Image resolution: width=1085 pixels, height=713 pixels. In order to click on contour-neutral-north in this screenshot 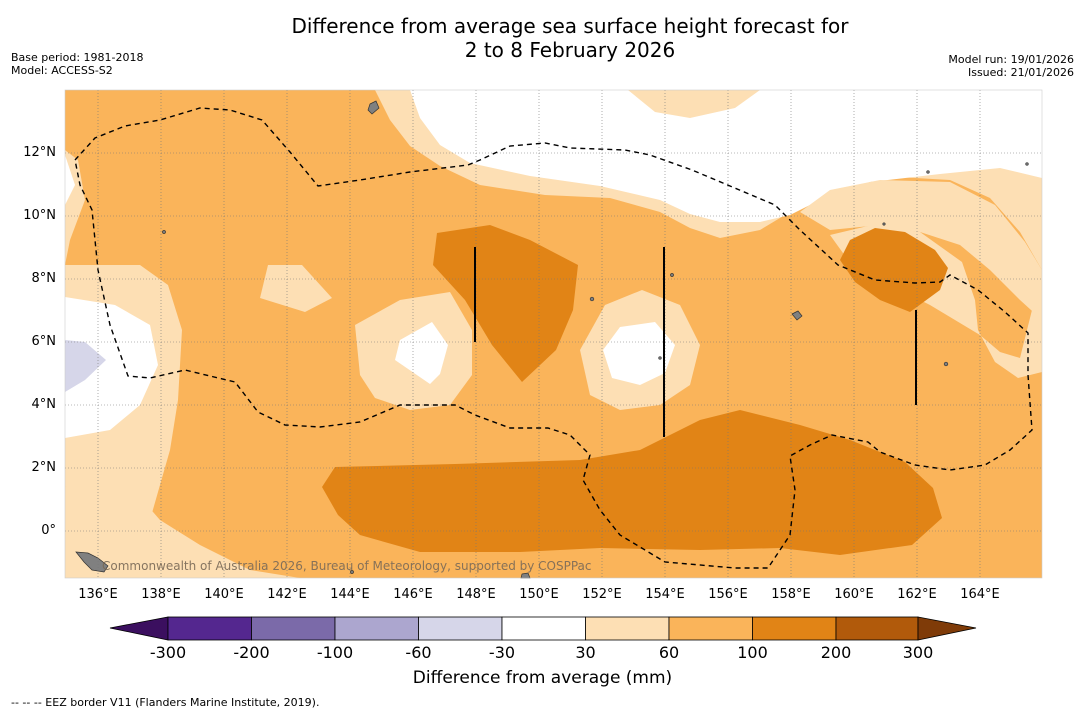, I will do `click(711, 156)`.